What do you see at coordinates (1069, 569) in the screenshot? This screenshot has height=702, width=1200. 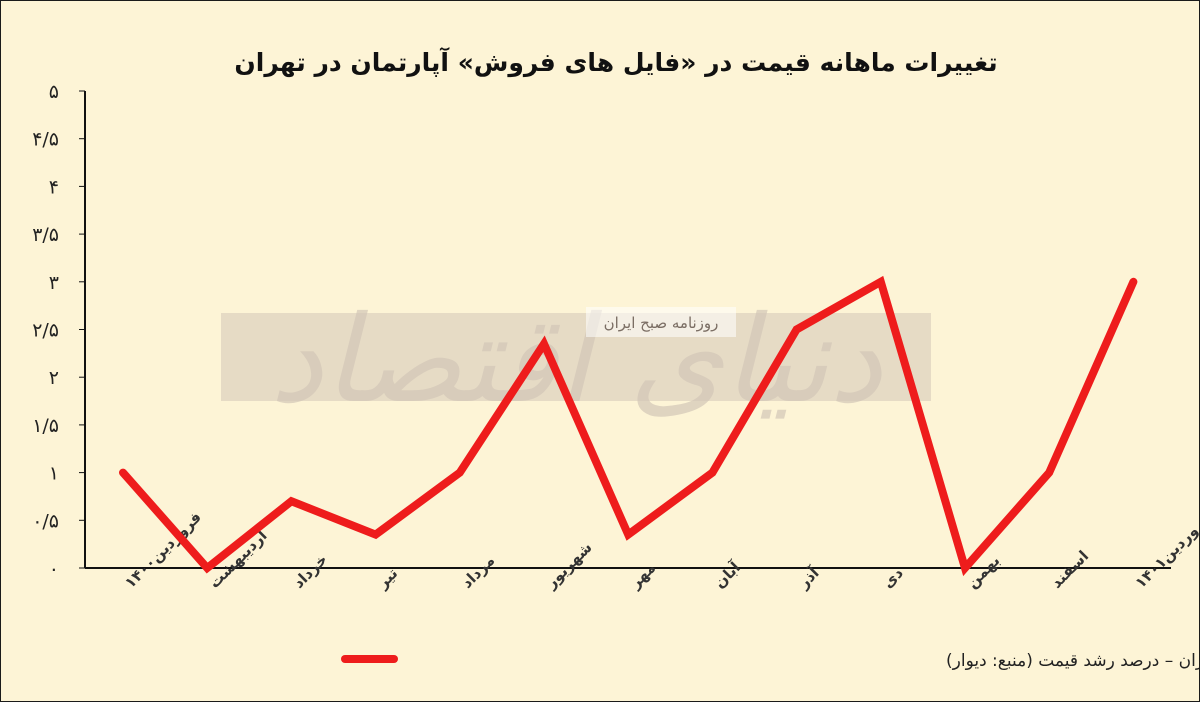 I see `x-tick-label: اسفند` at bounding box center [1069, 569].